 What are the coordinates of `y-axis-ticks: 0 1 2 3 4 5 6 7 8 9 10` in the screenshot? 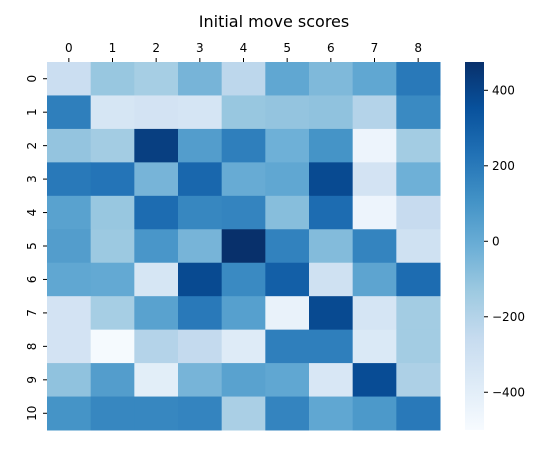 It's located at (36, 248).